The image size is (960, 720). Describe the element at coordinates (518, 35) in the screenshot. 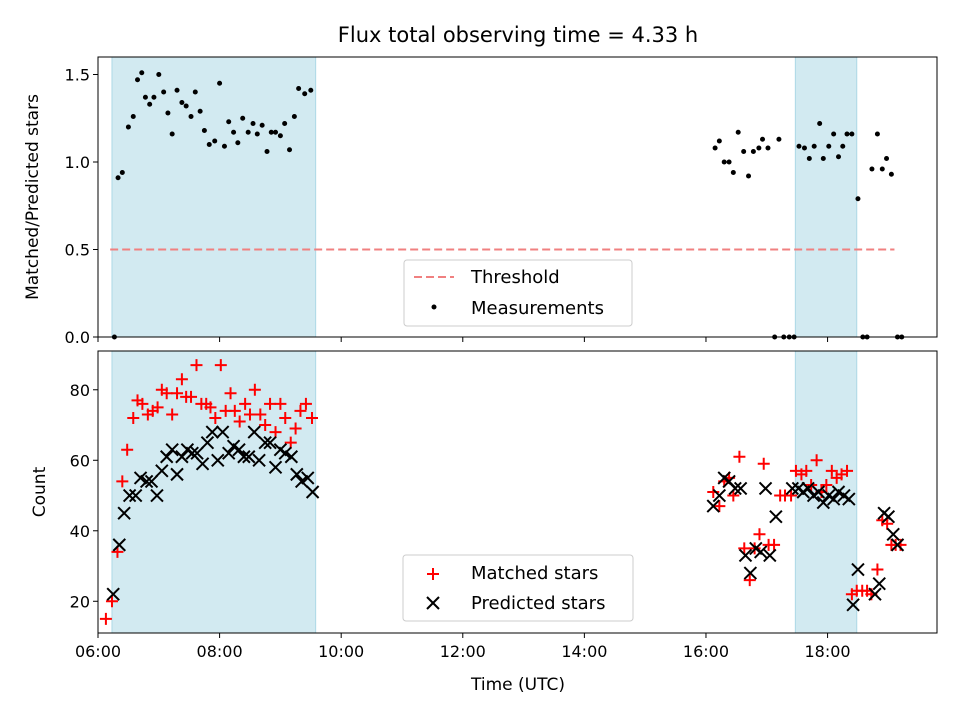

I see `chart-title: Flux total observing time = 4.33 h` at that location.